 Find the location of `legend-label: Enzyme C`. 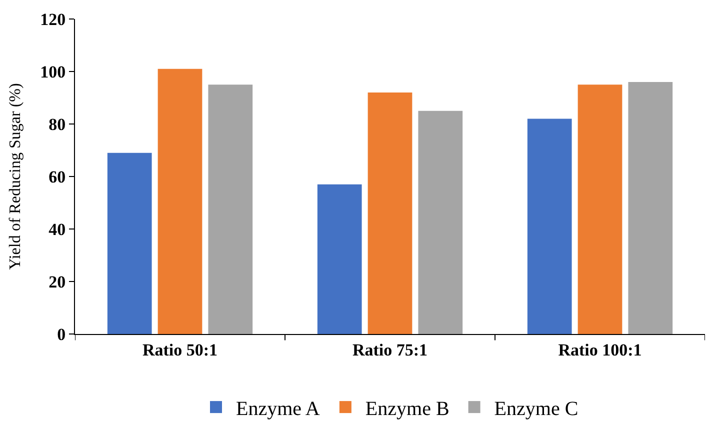

legend-label: Enzyme C is located at coordinates (536, 409).